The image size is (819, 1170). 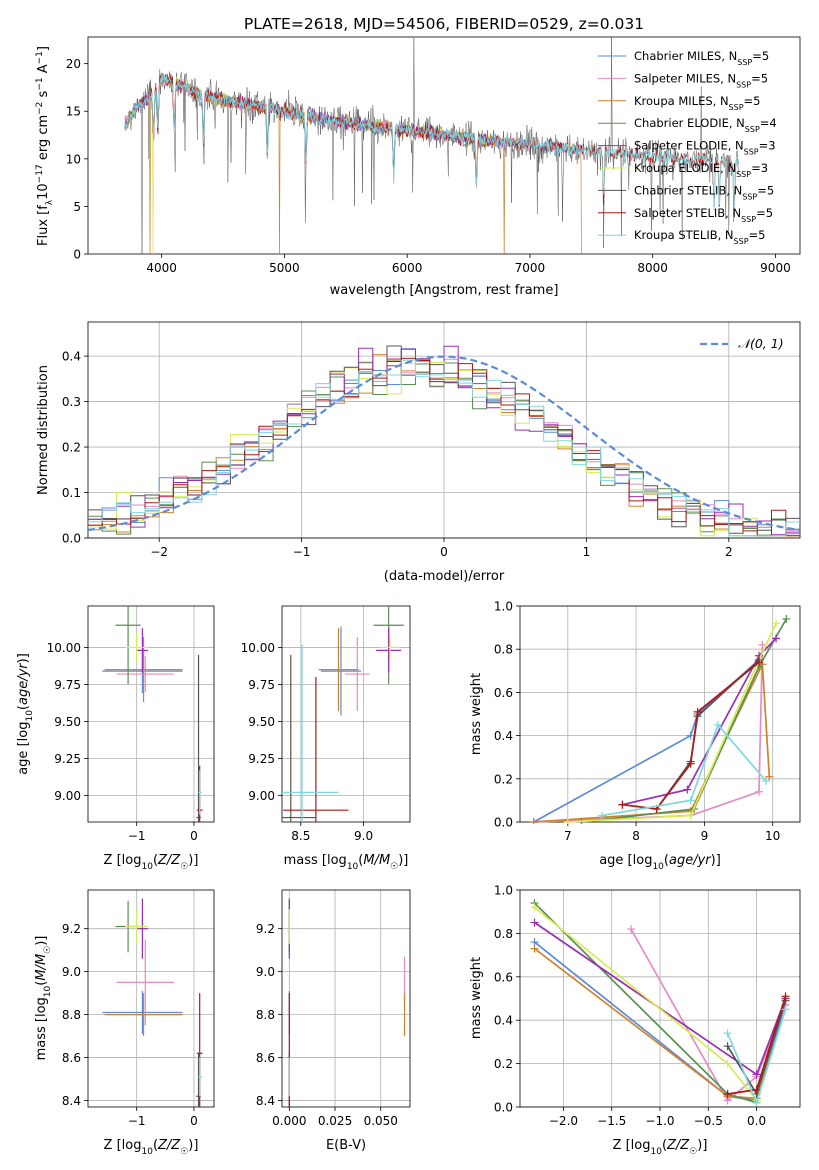 I want to click on y-tick-label: 8.6, so click(x=71, y=1058).